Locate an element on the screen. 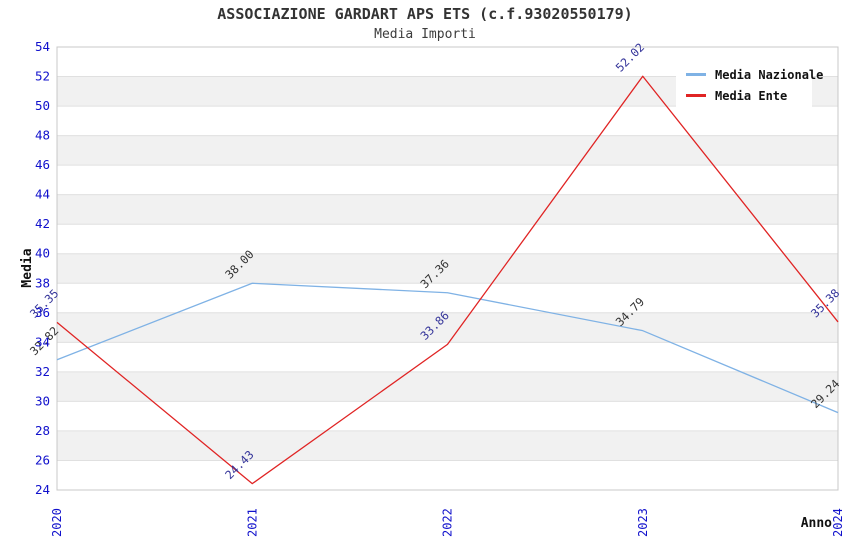 The height and width of the screenshot is (550, 850). y-tick-label: 42 is located at coordinates (42, 223).